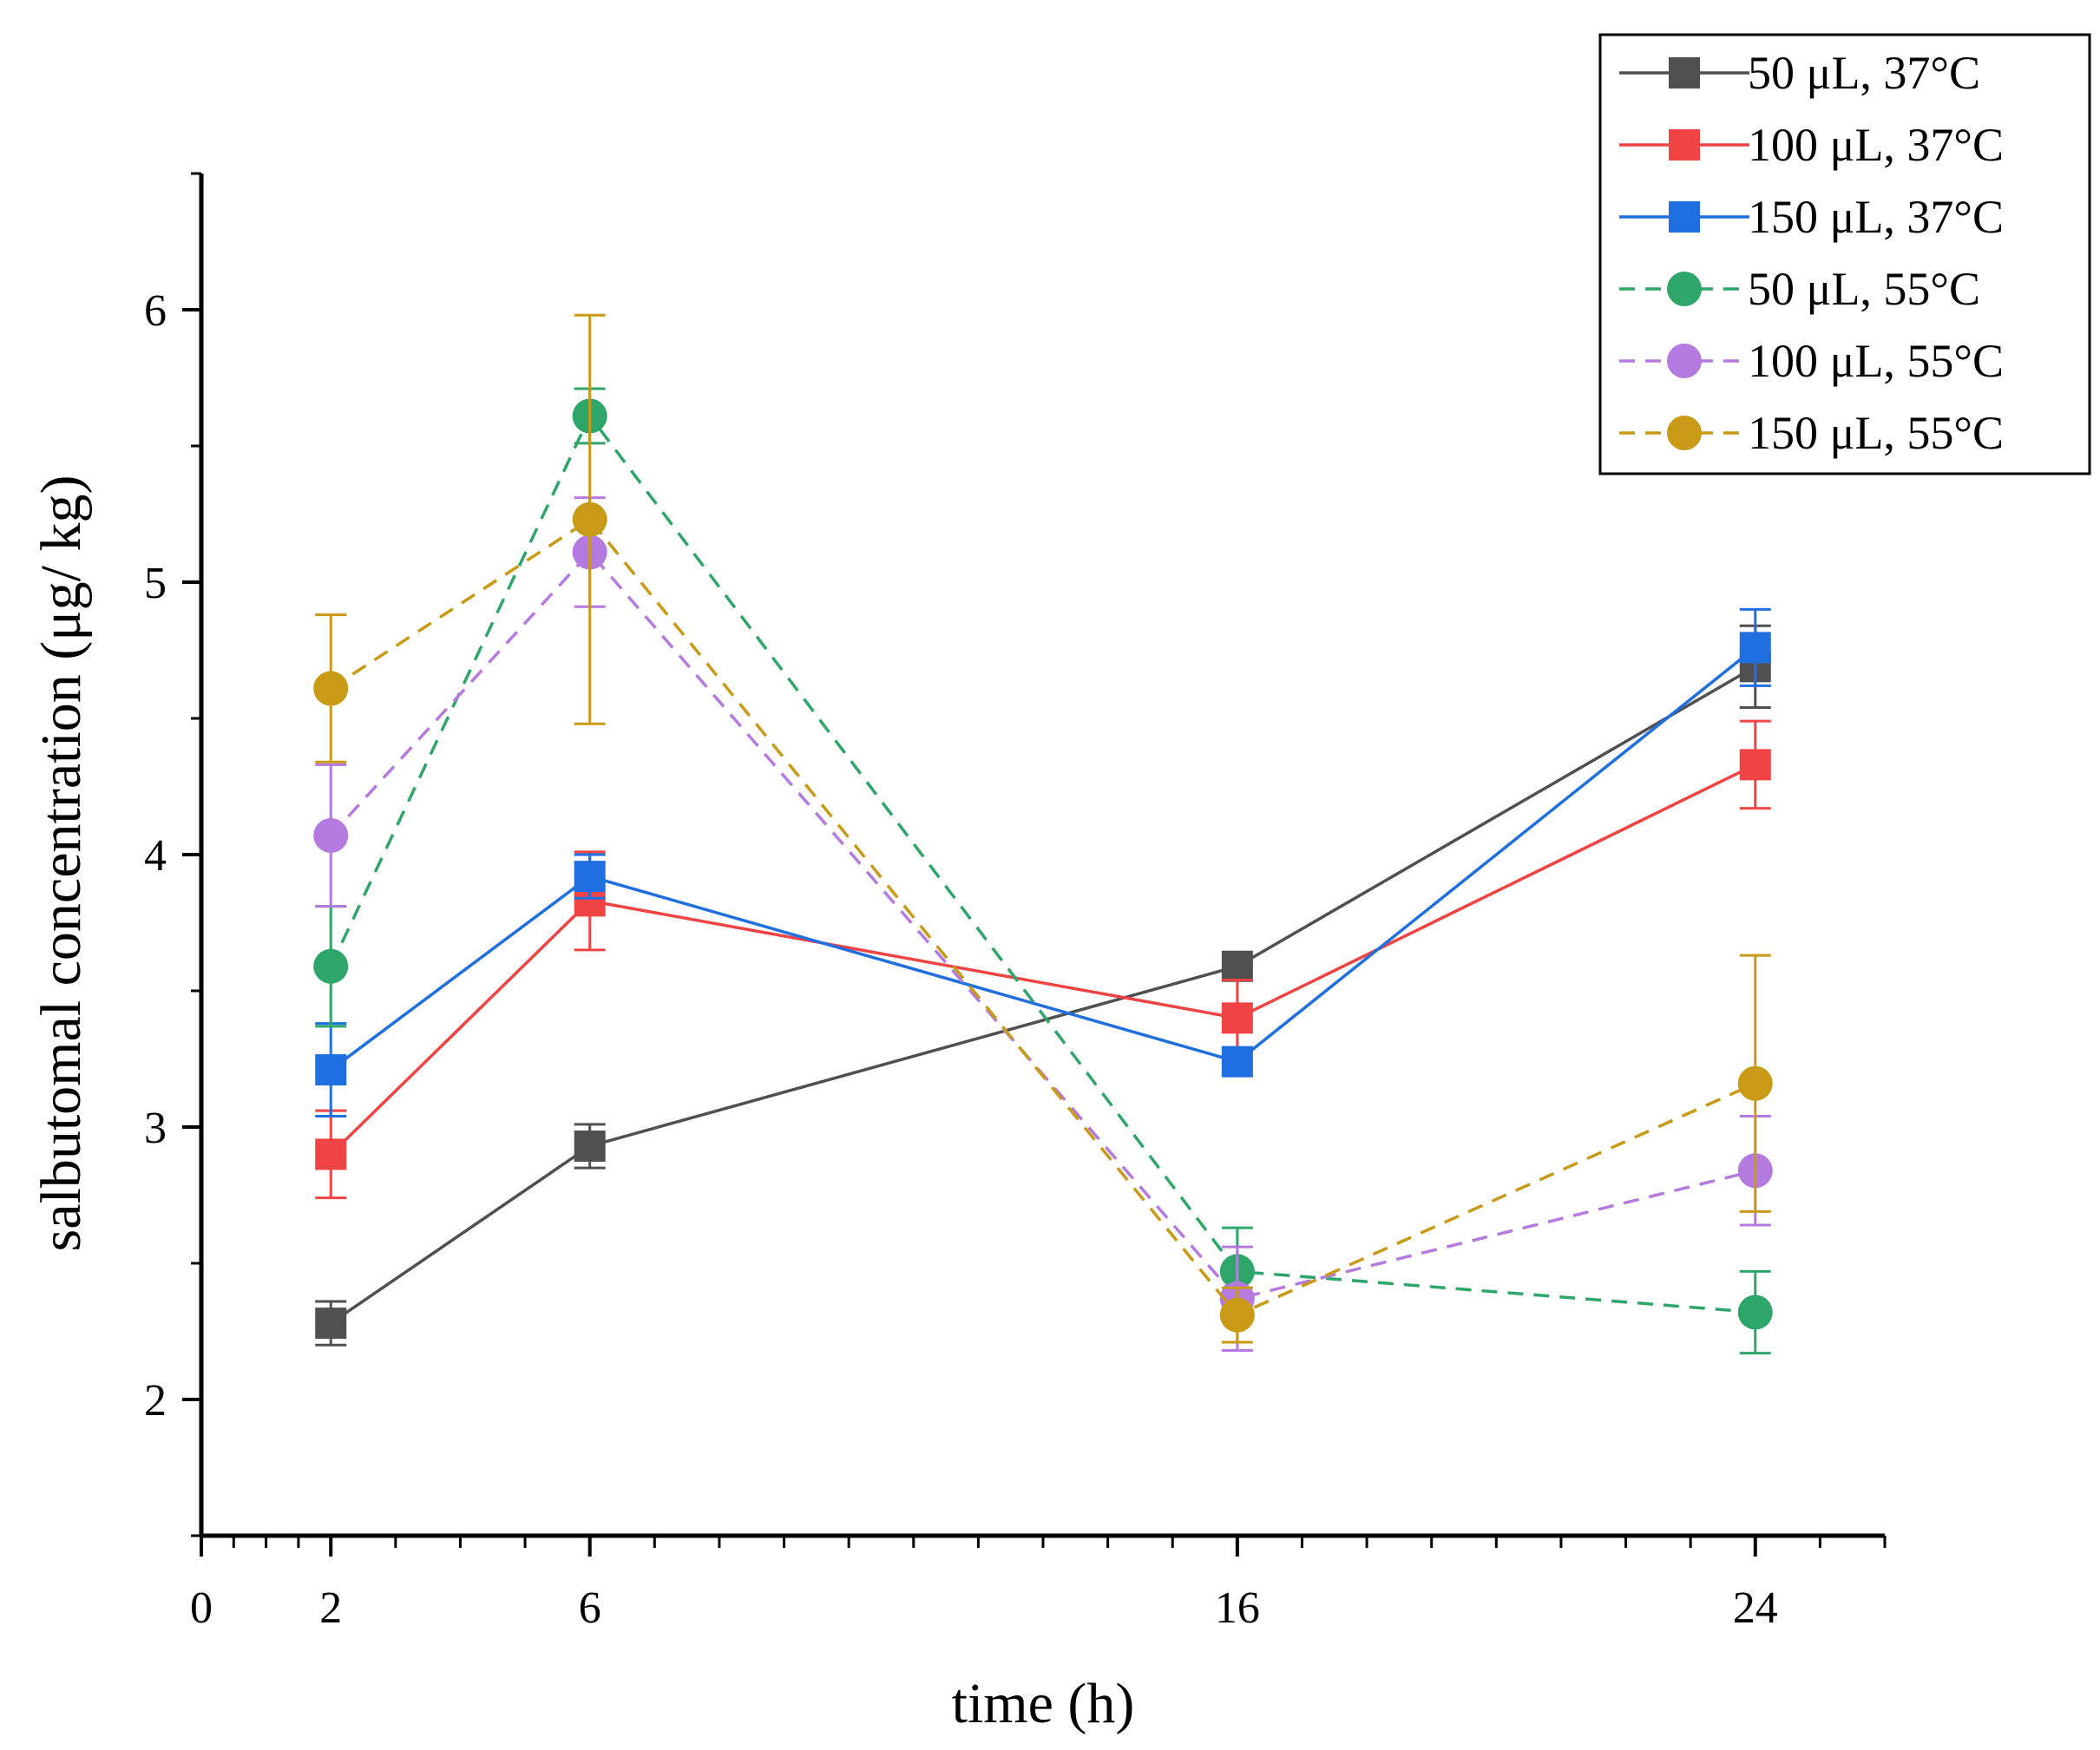 The height and width of the screenshot is (1750, 2100). I want to click on legend-box, so click(1844, 254).